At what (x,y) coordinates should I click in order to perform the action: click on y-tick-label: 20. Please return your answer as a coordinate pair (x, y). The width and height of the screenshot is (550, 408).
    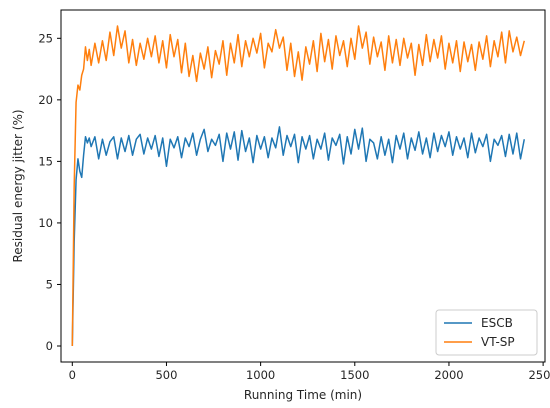
    Looking at the image, I should click on (45, 100).